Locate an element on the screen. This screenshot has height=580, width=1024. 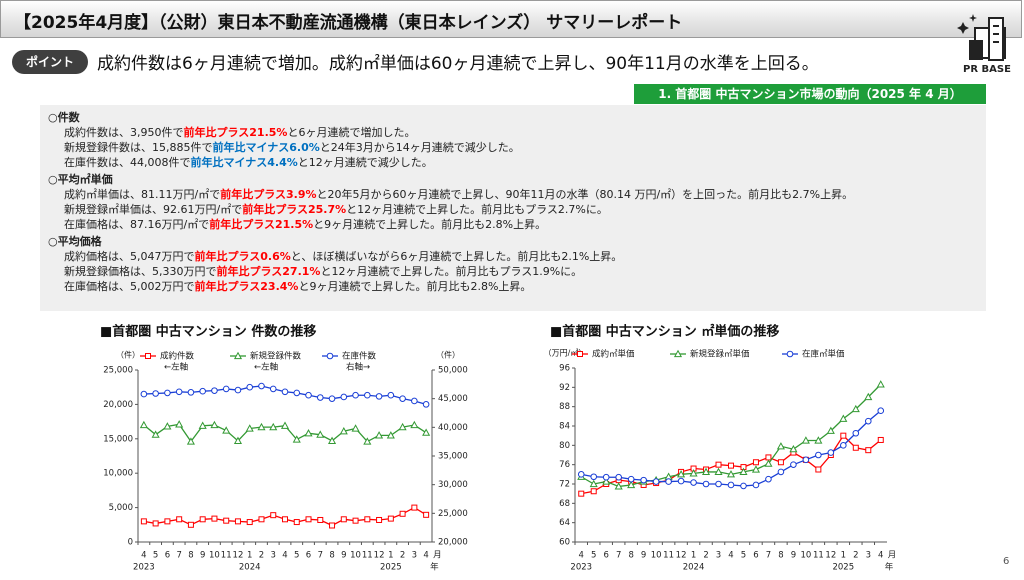
body-text: と9ヶ月連続で上昇した。前月比も2.8%上昇。 is located at coordinates (430, 224).